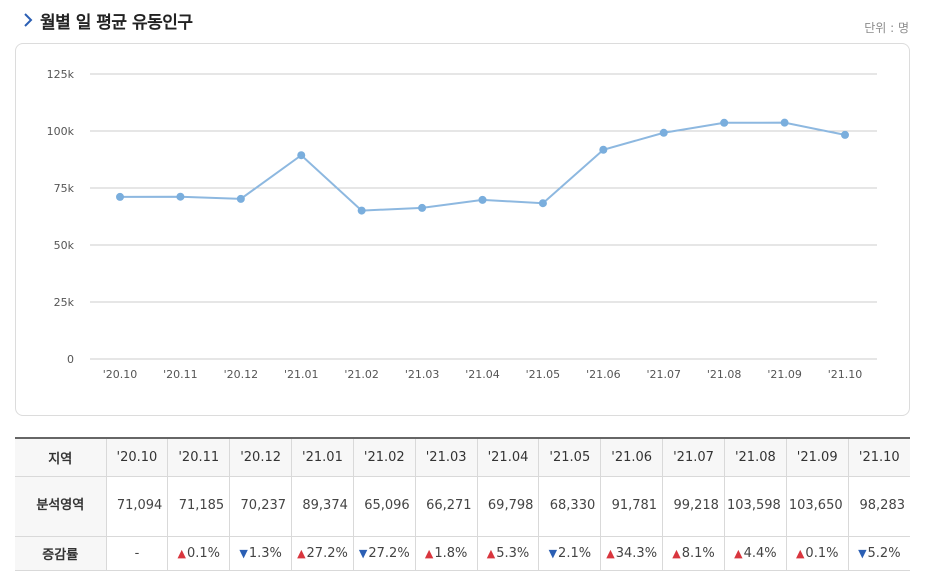  What do you see at coordinates (301, 374) in the screenshot?
I see `x-tick-label: '21.01` at bounding box center [301, 374].